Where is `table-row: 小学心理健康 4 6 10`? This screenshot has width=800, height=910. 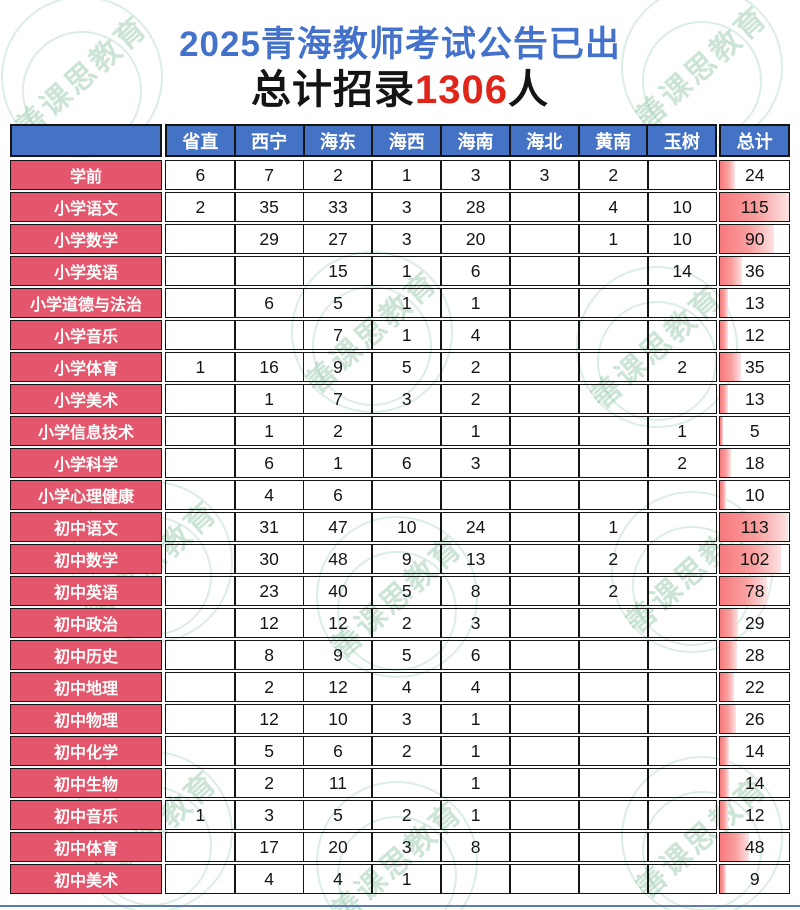 table-row: 小学心理健康 4 6 10 is located at coordinates (400, 495).